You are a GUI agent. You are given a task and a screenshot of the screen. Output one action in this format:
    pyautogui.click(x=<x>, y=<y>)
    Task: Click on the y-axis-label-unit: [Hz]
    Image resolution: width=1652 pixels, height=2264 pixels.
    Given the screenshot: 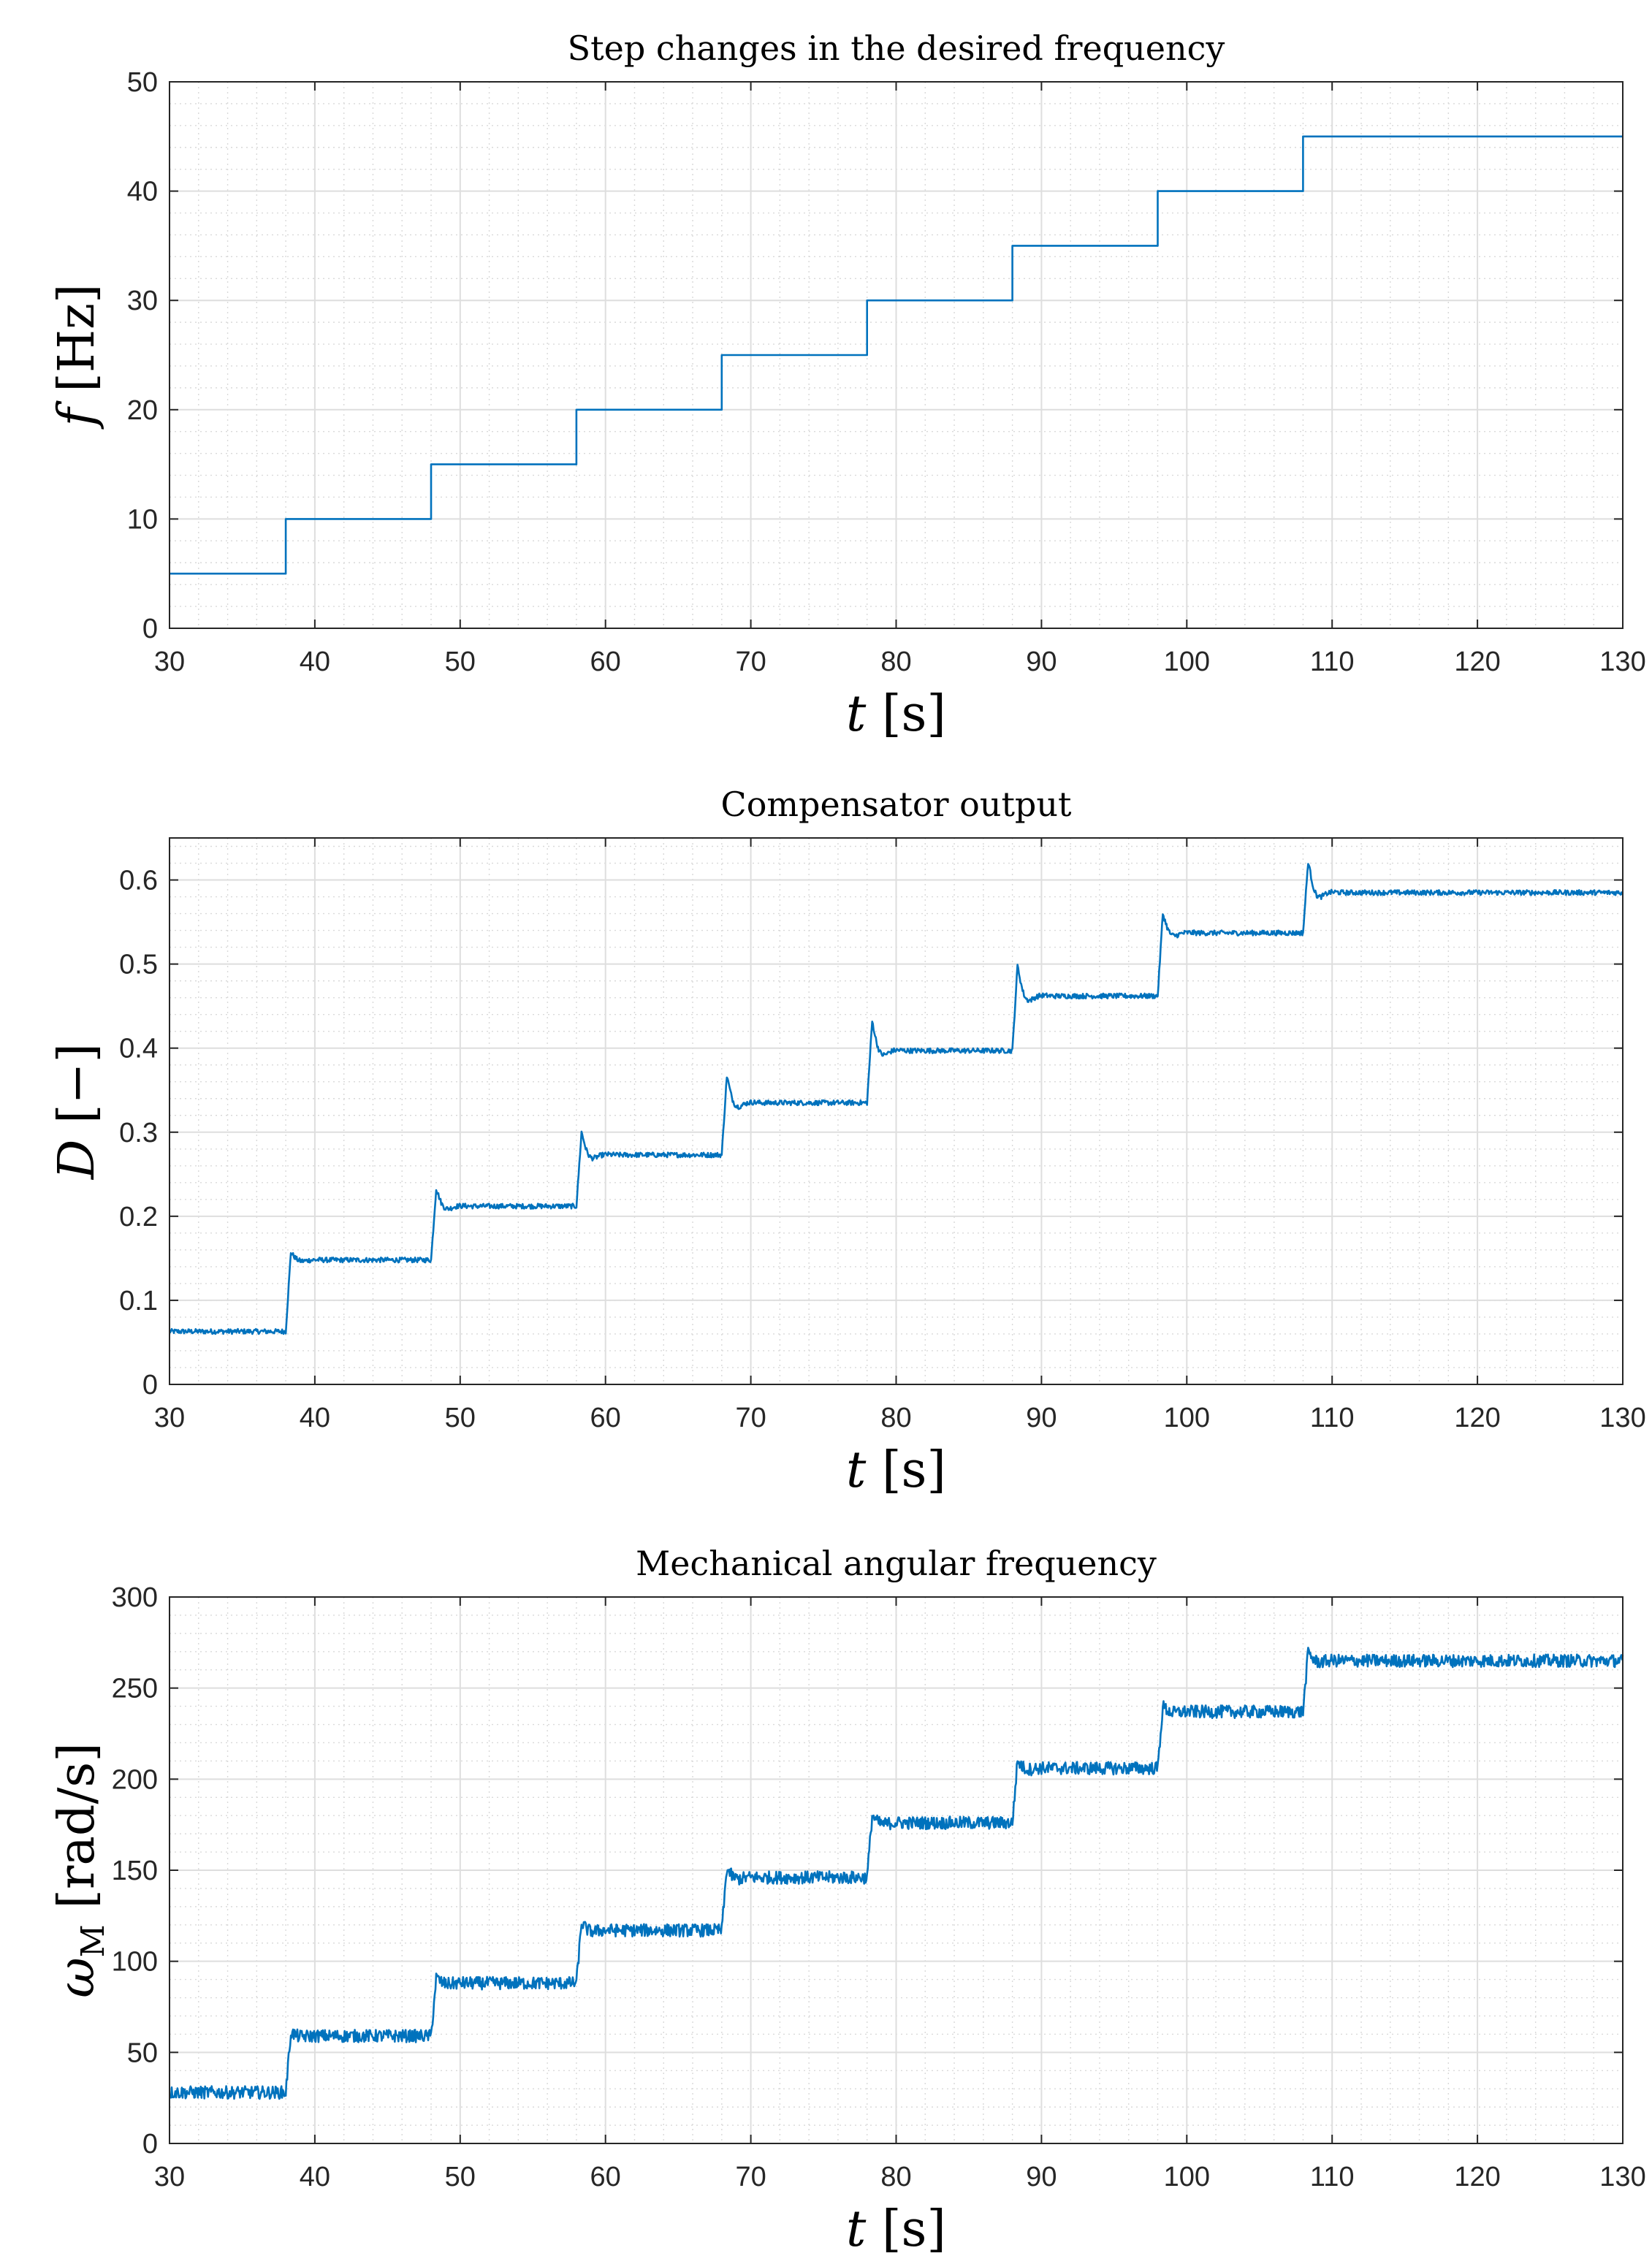 What is the action you would take?
    pyautogui.click(x=77, y=346)
    